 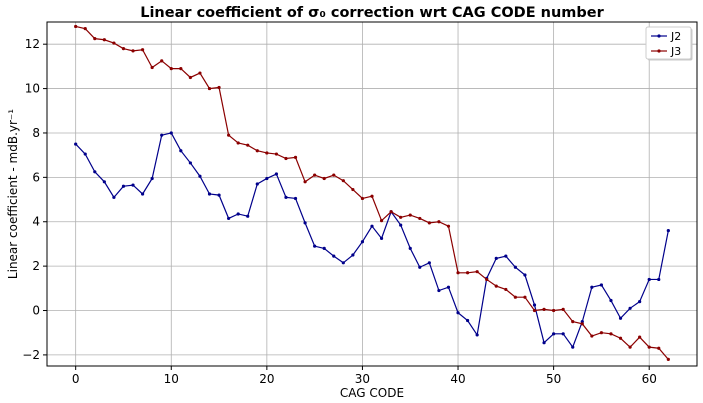 I want to click on x-tick-label: 50, so click(x=553, y=379).